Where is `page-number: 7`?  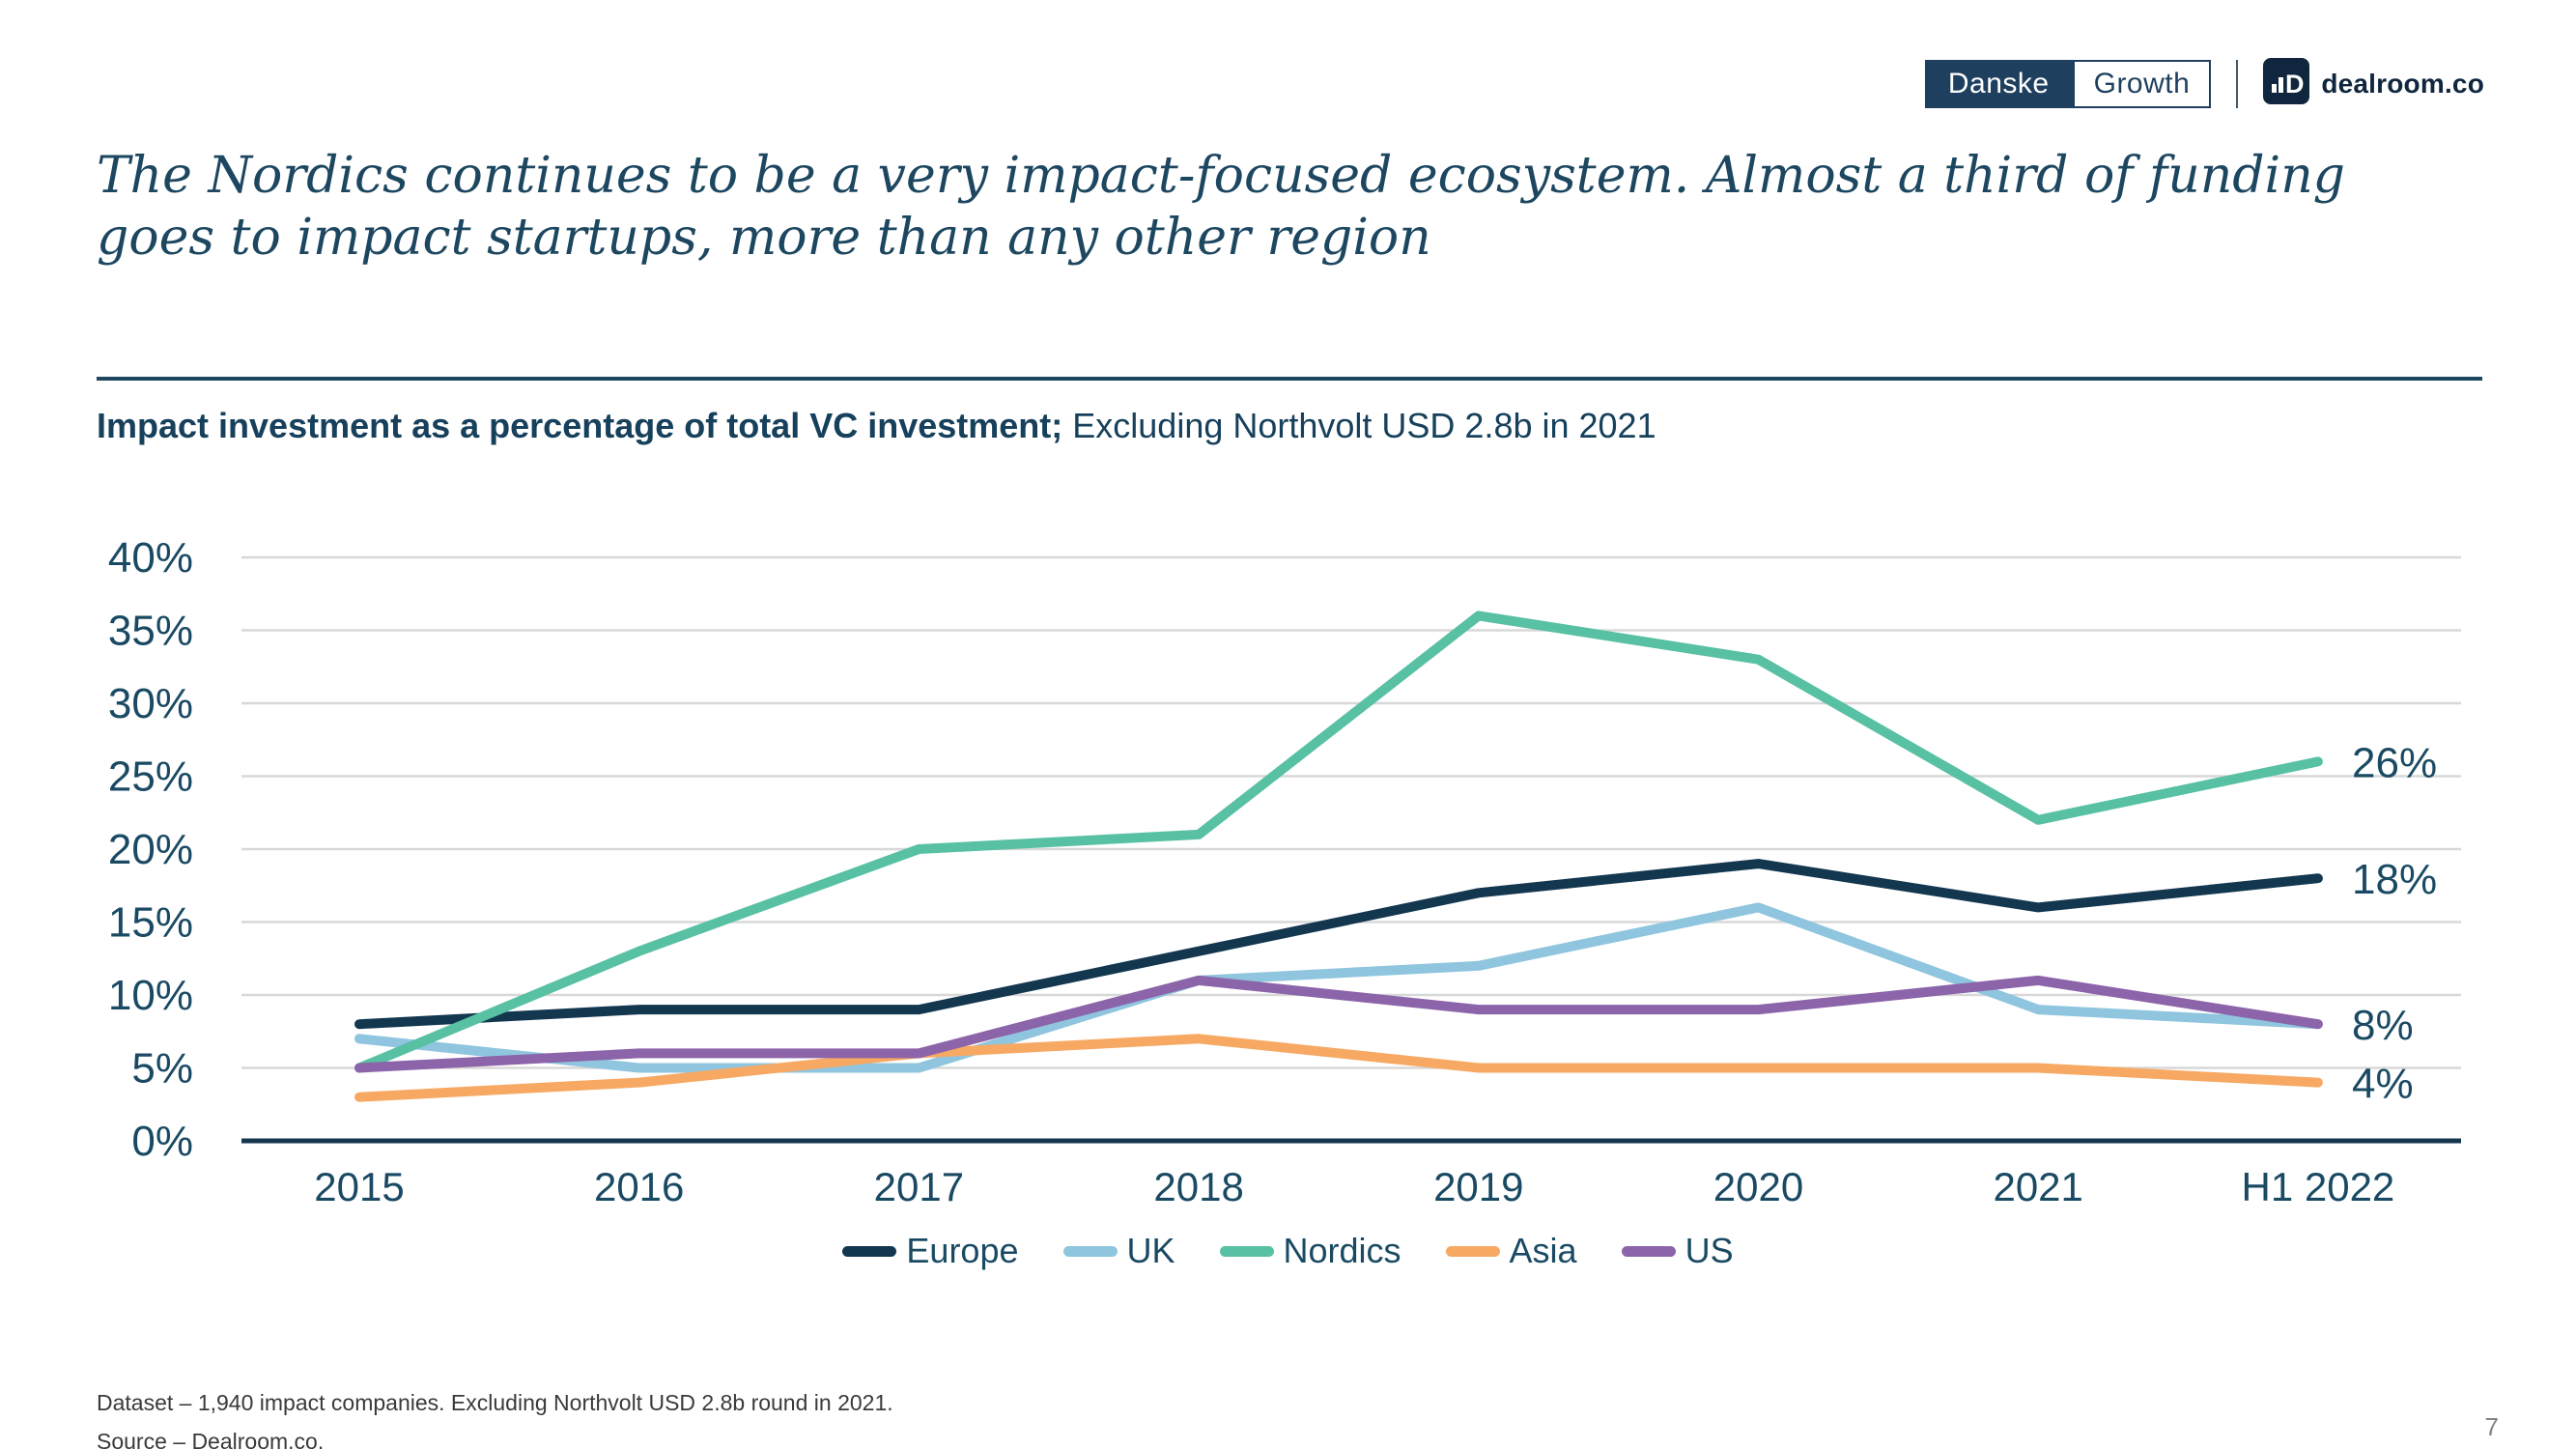
page-number: 7 is located at coordinates (2491, 1426).